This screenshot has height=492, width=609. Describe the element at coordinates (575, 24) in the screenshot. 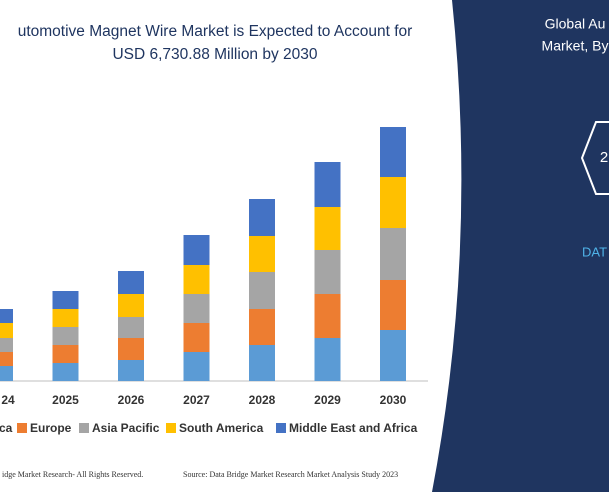

I see `panel-title: Global Au` at that location.